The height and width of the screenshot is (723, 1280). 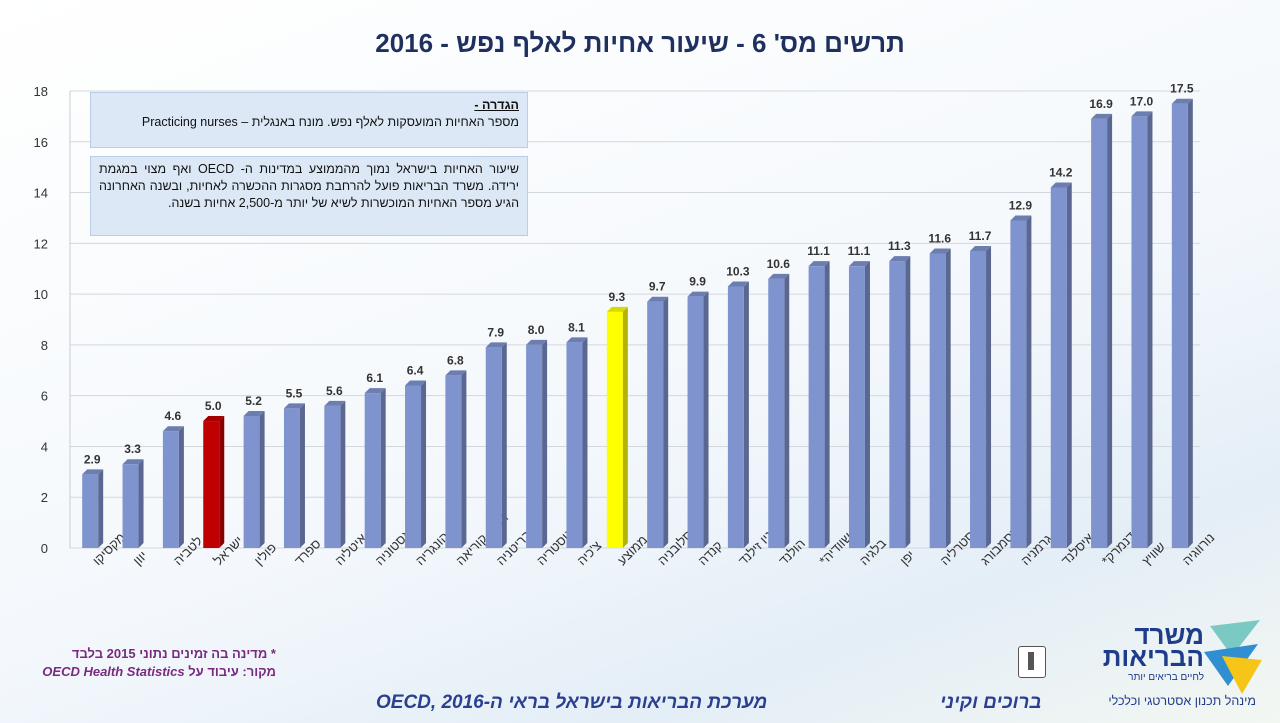 What do you see at coordinates (232, 671) in the screenshot?
I see `source-prefix: מקור: עיבוד על` at bounding box center [232, 671].